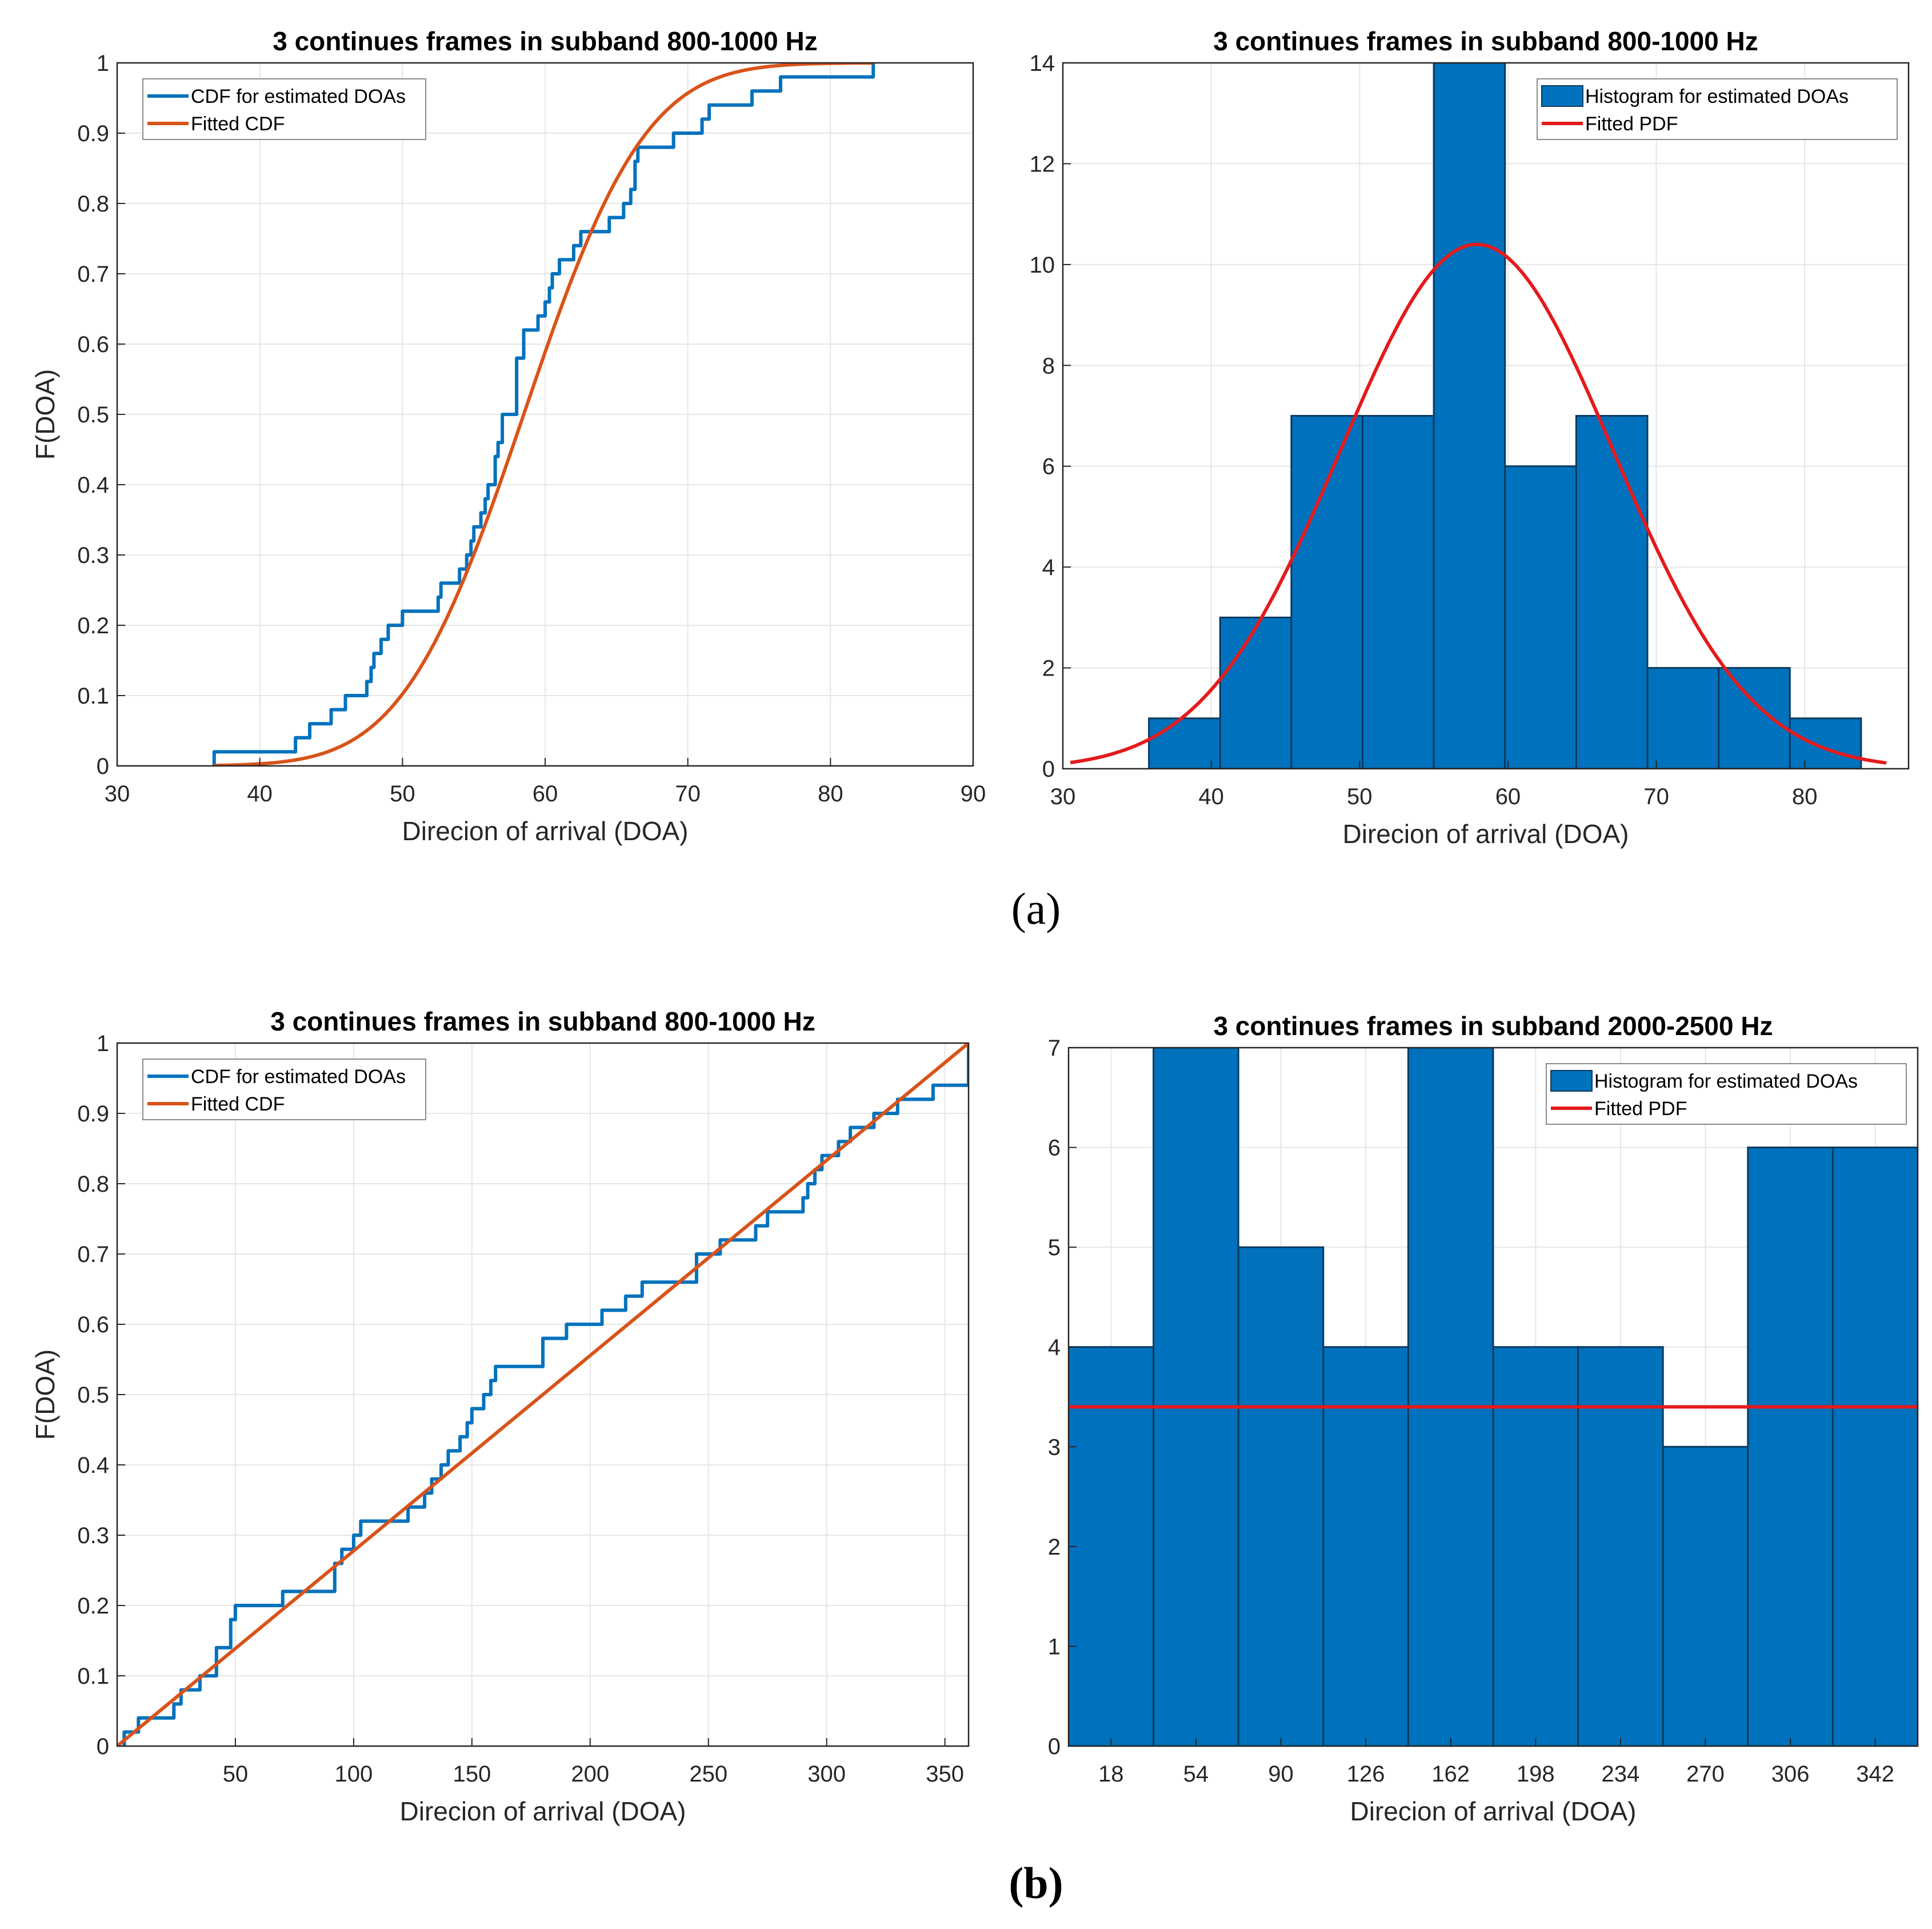 This screenshot has height=1929, width=1932. I want to click on y-tick-label: 5, so click(1054, 1247).